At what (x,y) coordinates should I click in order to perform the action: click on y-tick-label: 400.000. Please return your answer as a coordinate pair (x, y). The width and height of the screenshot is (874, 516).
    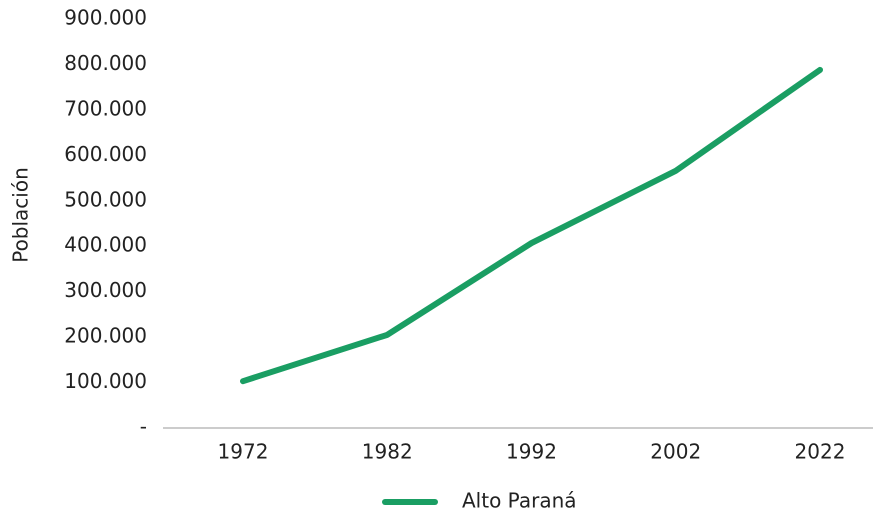
    Looking at the image, I should click on (105, 245).